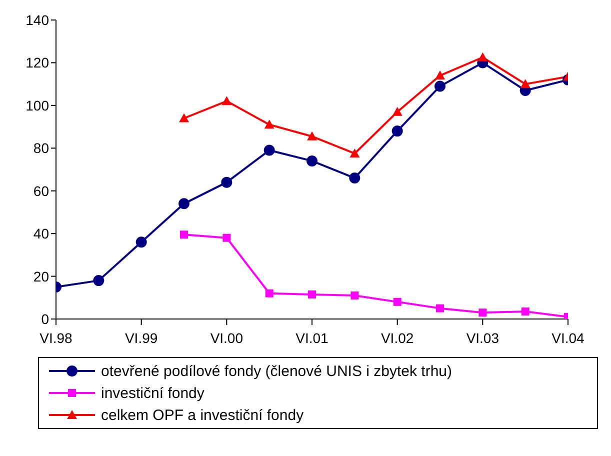 The image size is (611, 456). Describe the element at coordinates (141, 338) in the screenshot. I see `x-tick-label: VI.99` at that location.